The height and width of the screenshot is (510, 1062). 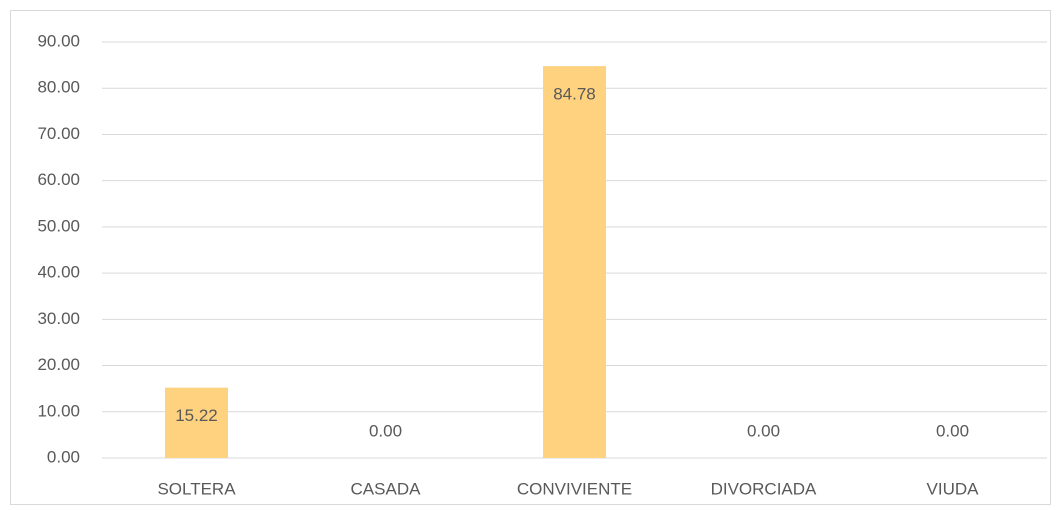 I want to click on x-tick-label: CASADA, so click(x=386, y=488).